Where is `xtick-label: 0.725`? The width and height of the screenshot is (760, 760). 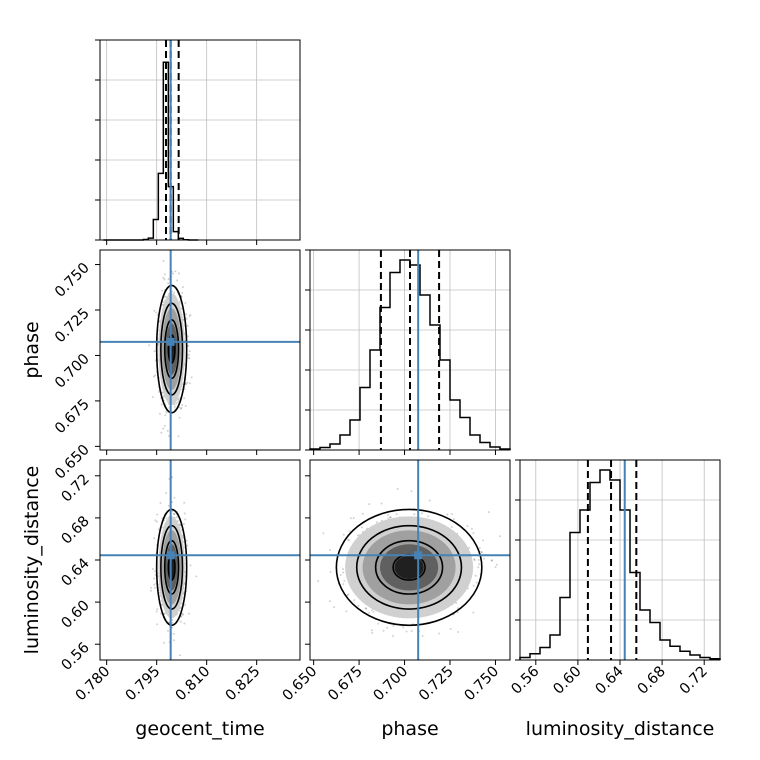 xtick-label: 0.725 is located at coordinates (436, 684).